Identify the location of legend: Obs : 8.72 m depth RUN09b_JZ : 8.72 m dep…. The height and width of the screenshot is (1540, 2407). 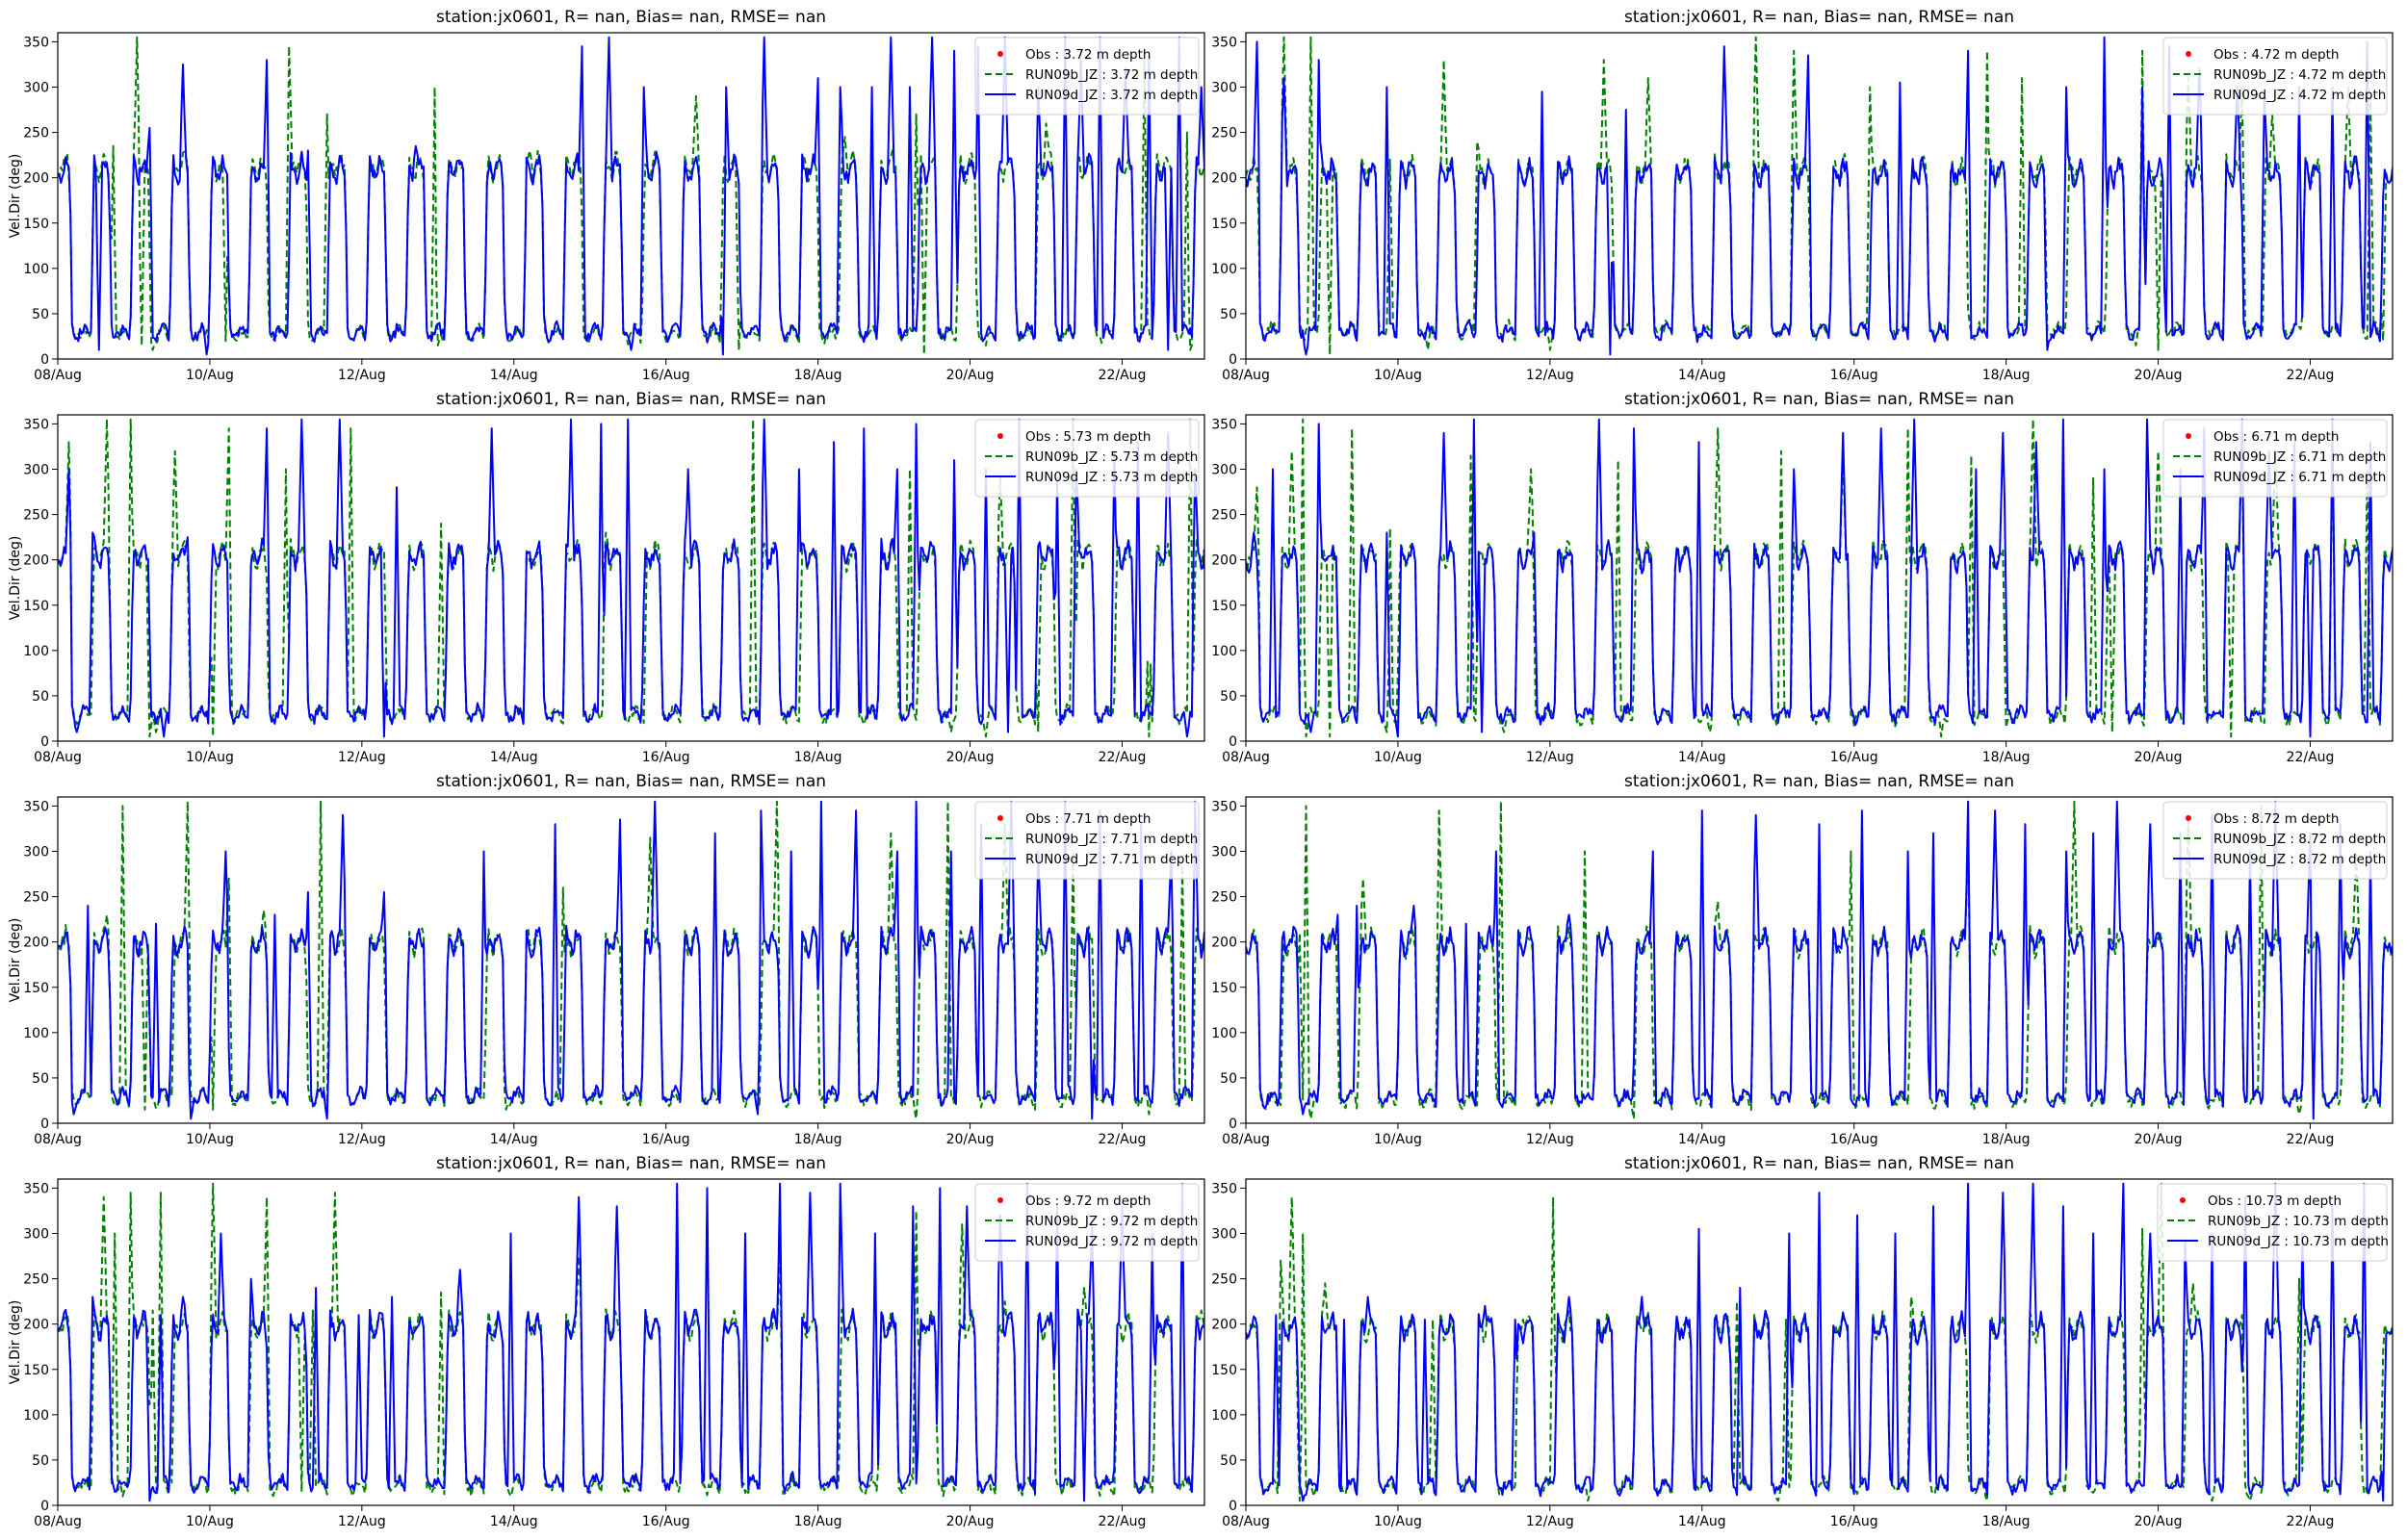
(2275, 840).